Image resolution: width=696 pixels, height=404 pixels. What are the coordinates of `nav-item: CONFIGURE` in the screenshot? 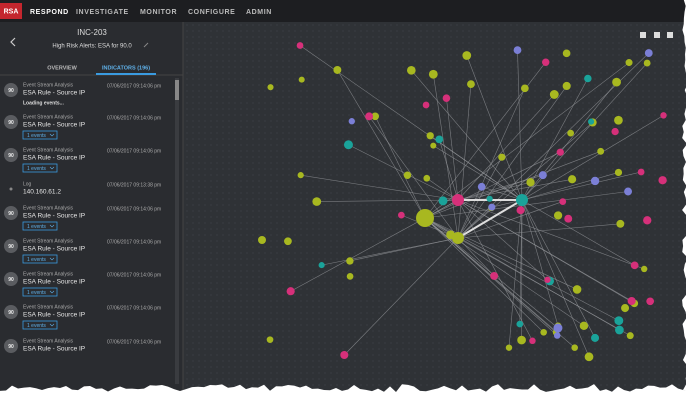 It's located at (211, 12).